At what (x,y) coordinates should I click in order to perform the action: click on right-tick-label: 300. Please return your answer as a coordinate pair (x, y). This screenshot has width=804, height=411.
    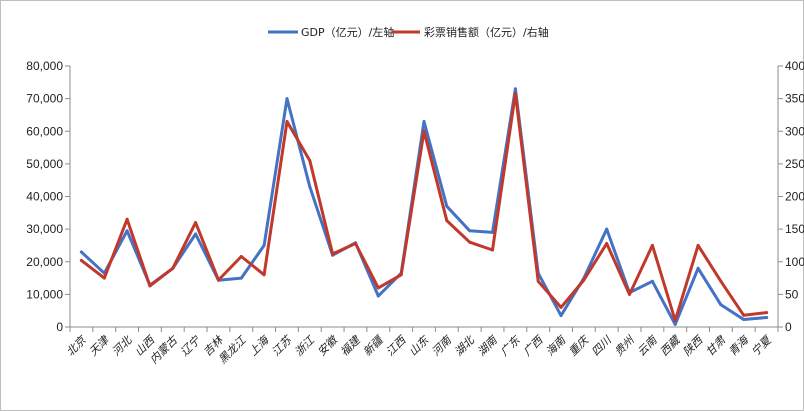
    Looking at the image, I should click on (794, 131).